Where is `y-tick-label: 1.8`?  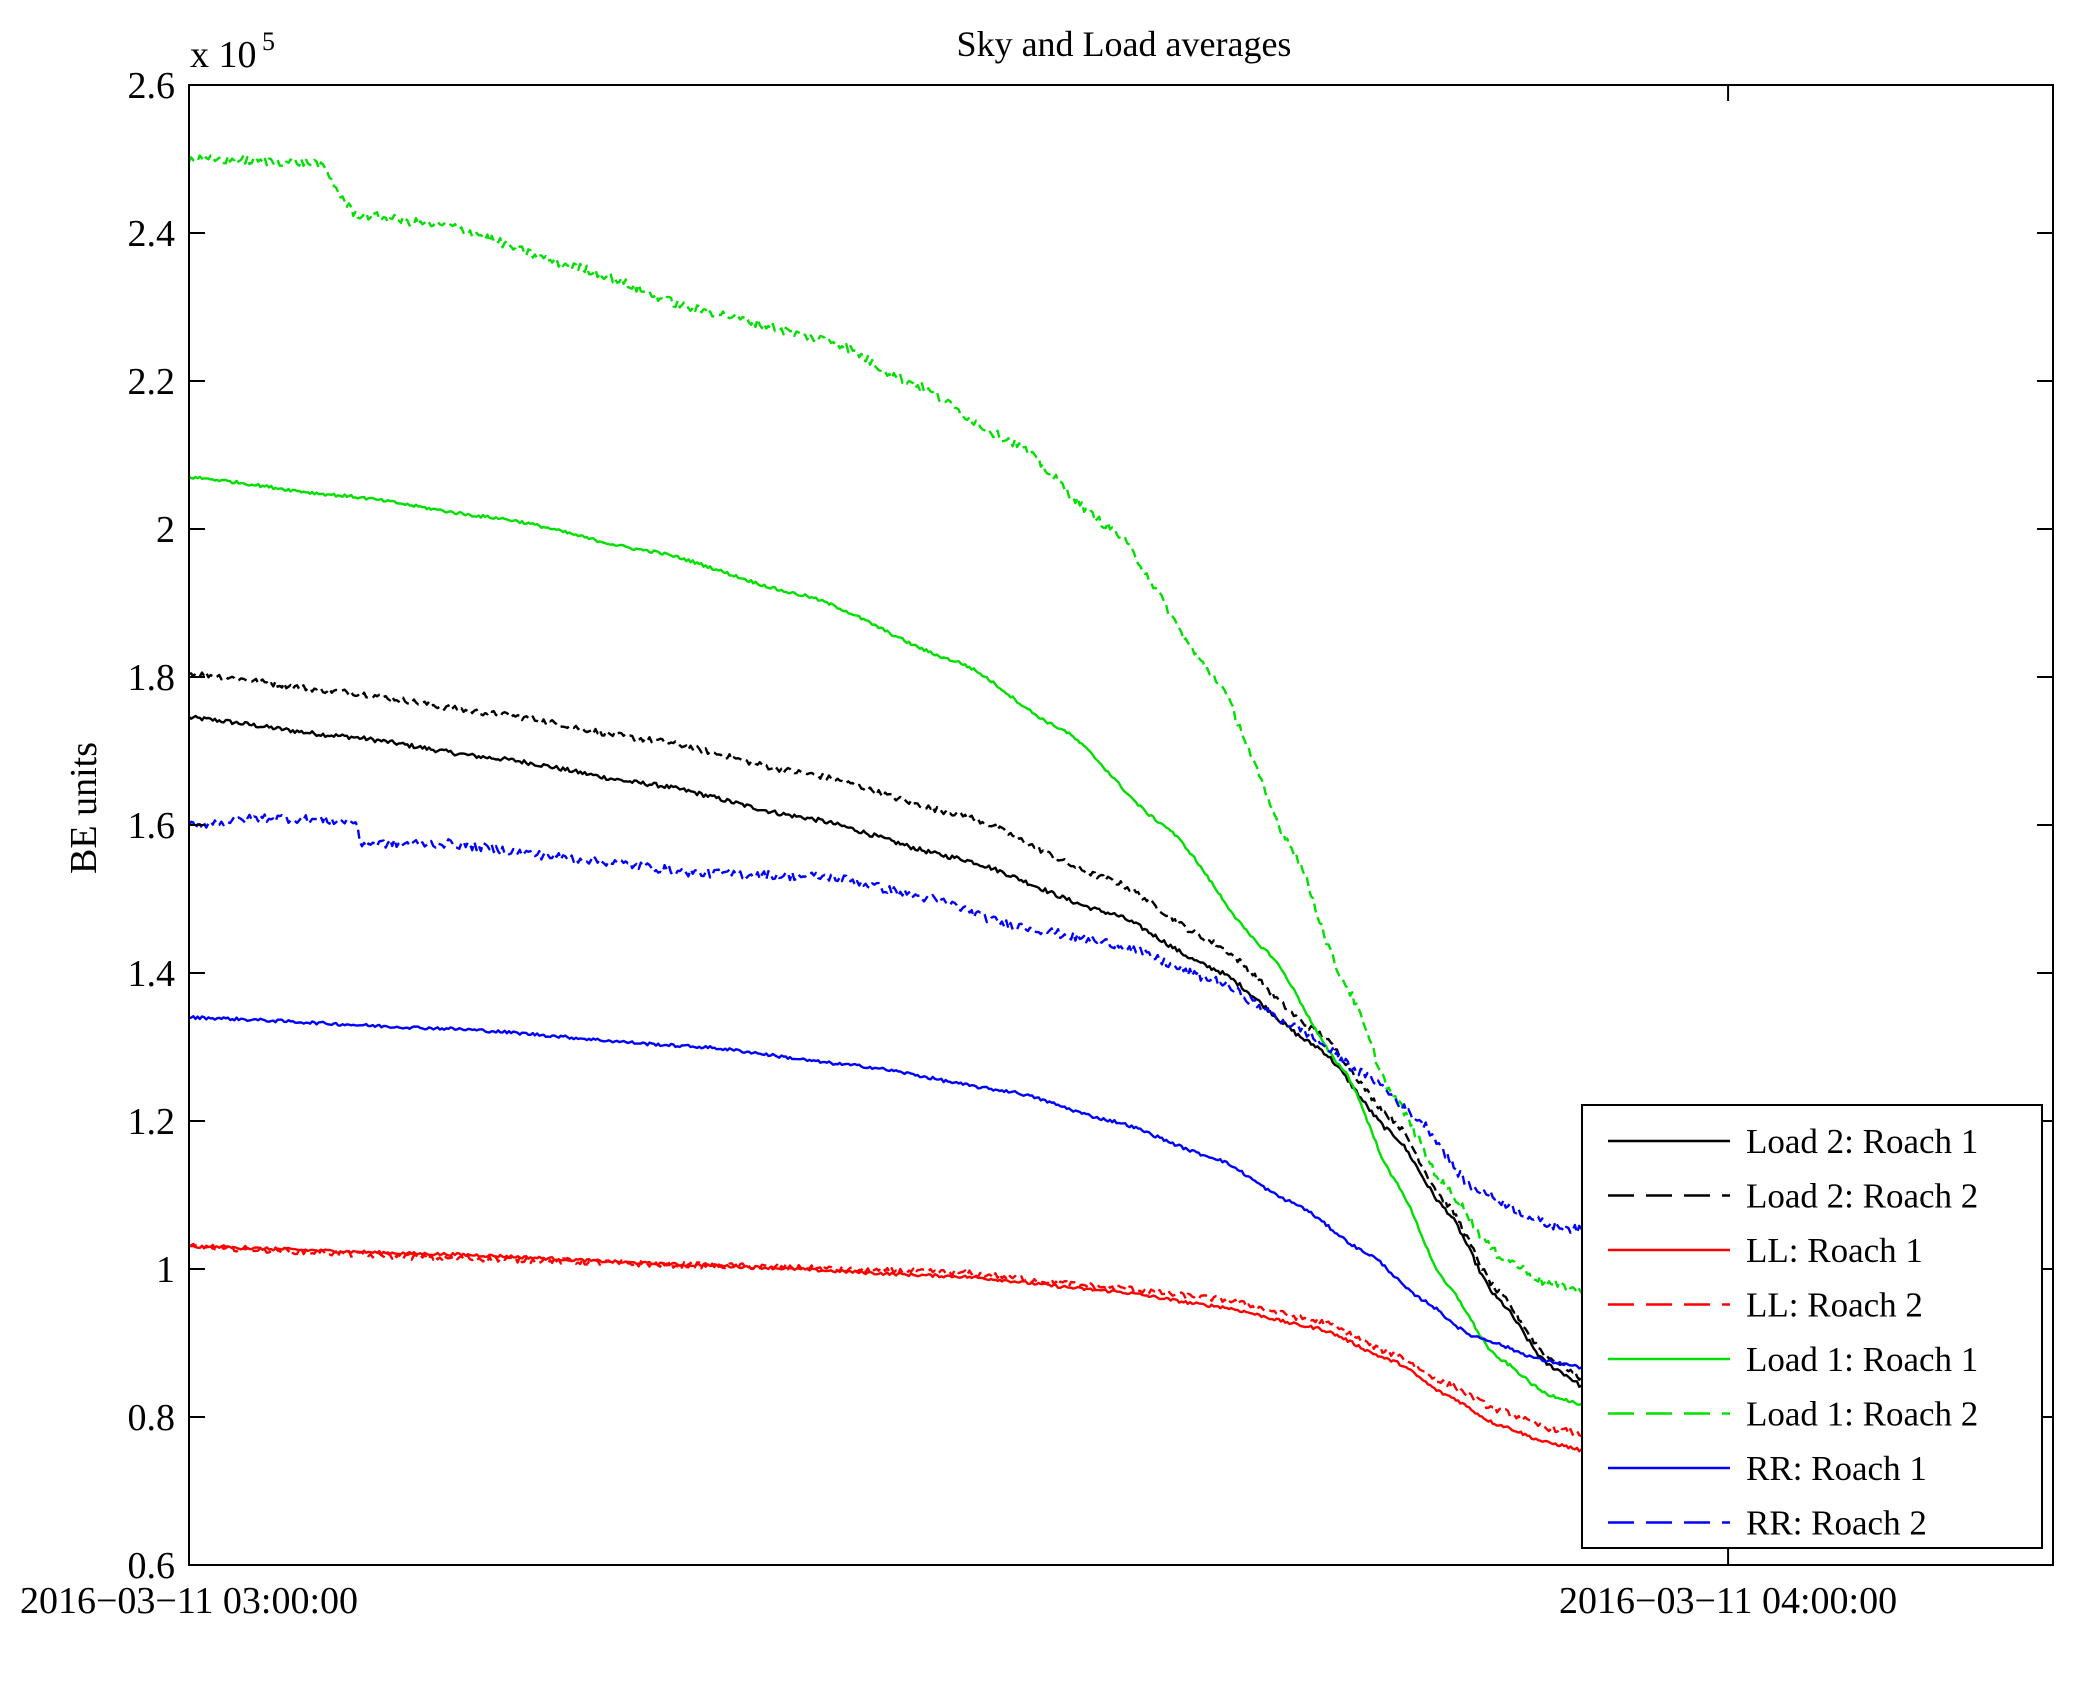
y-tick-label: 1.8 is located at coordinates (152, 678).